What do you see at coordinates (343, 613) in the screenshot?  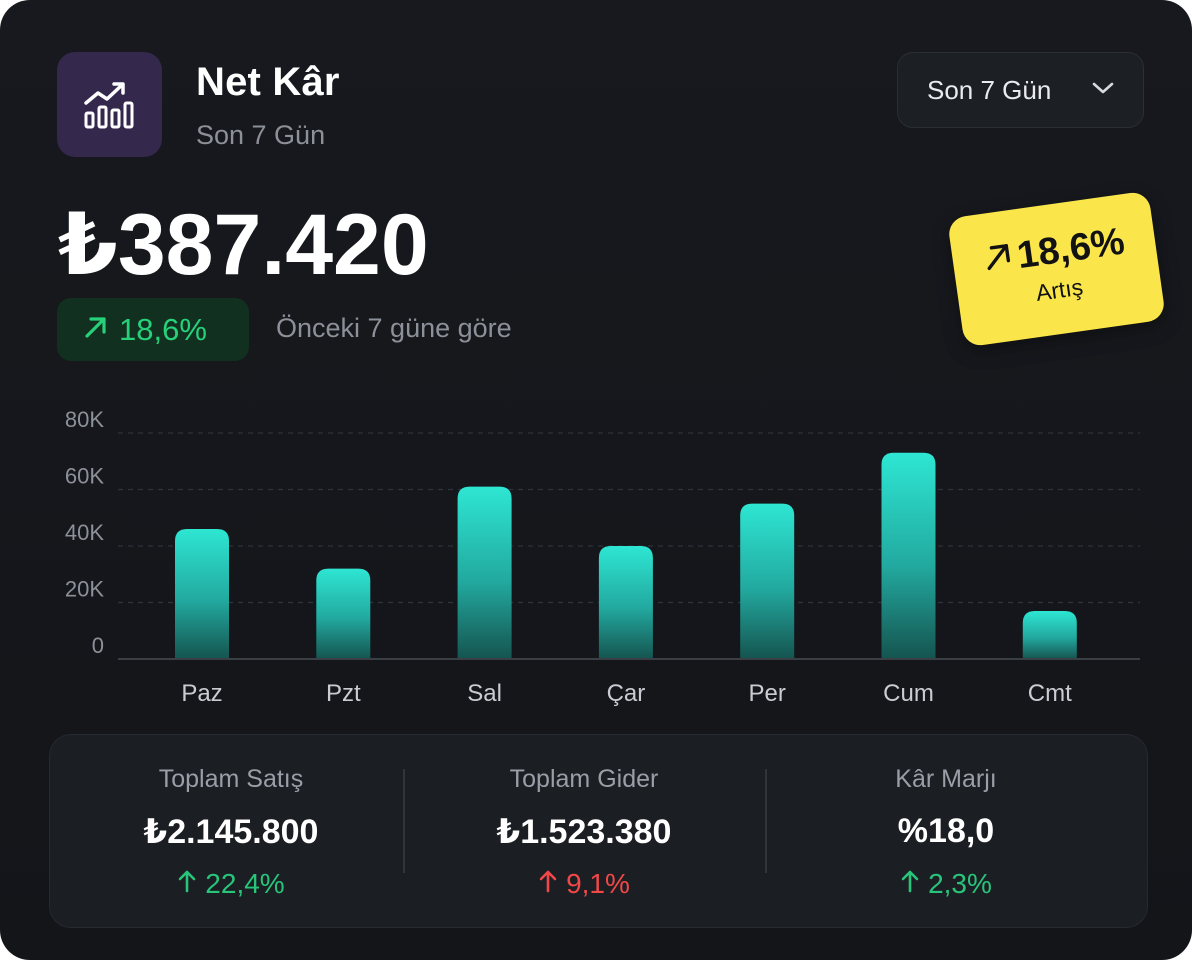 I see `bar-Pzt` at bounding box center [343, 613].